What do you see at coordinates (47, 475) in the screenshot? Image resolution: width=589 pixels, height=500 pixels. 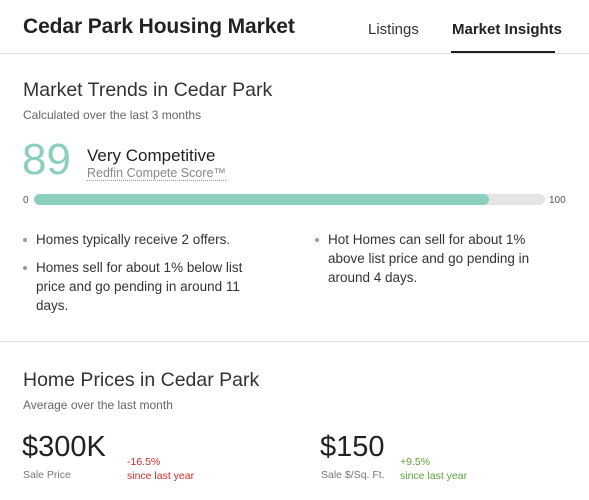 I see `sale-price-label: Sale Price` at bounding box center [47, 475].